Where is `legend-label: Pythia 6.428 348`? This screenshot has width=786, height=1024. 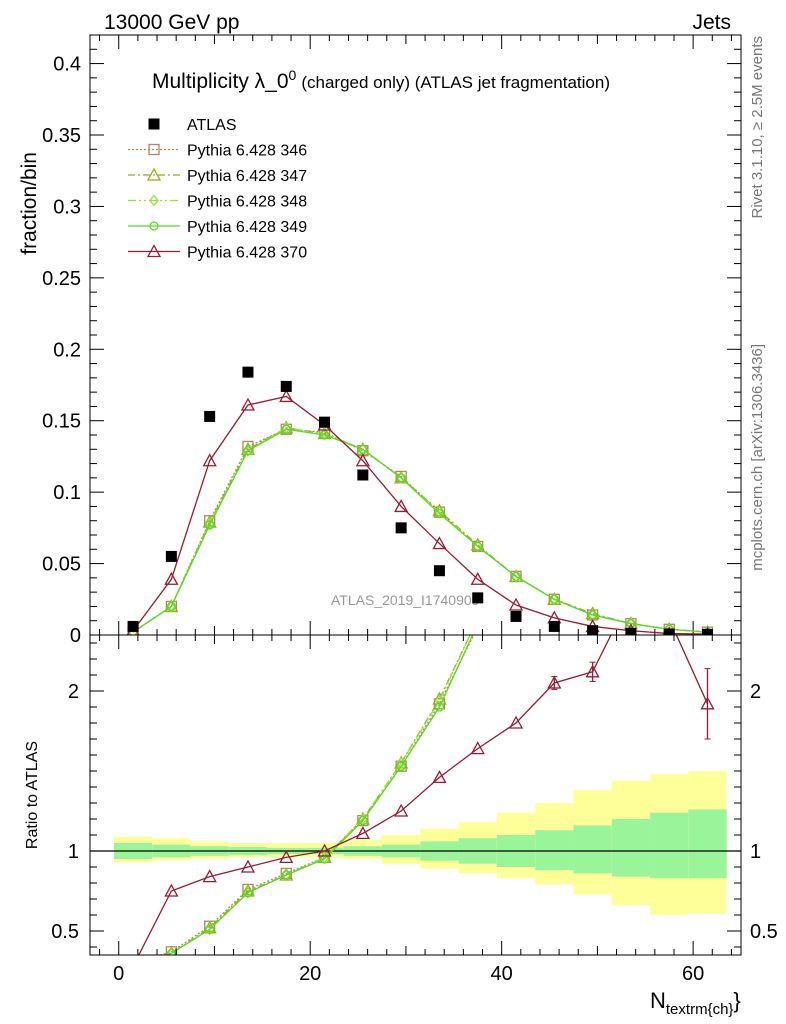
legend-label: Pythia 6.428 348 is located at coordinates (247, 202).